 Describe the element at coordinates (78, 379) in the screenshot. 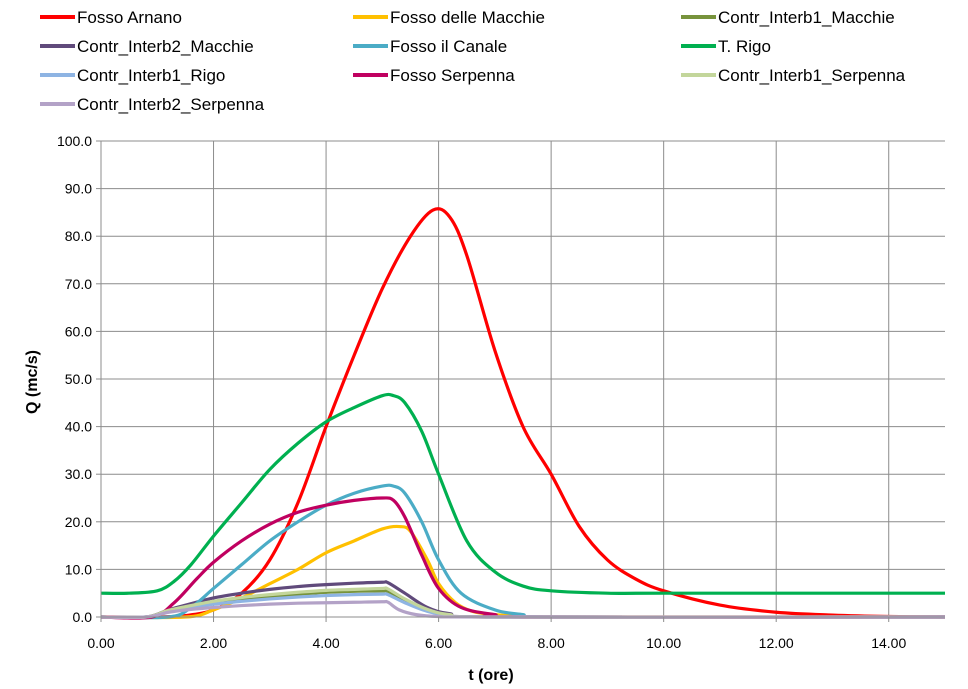

I see `y-tick-label: 50.0` at that location.